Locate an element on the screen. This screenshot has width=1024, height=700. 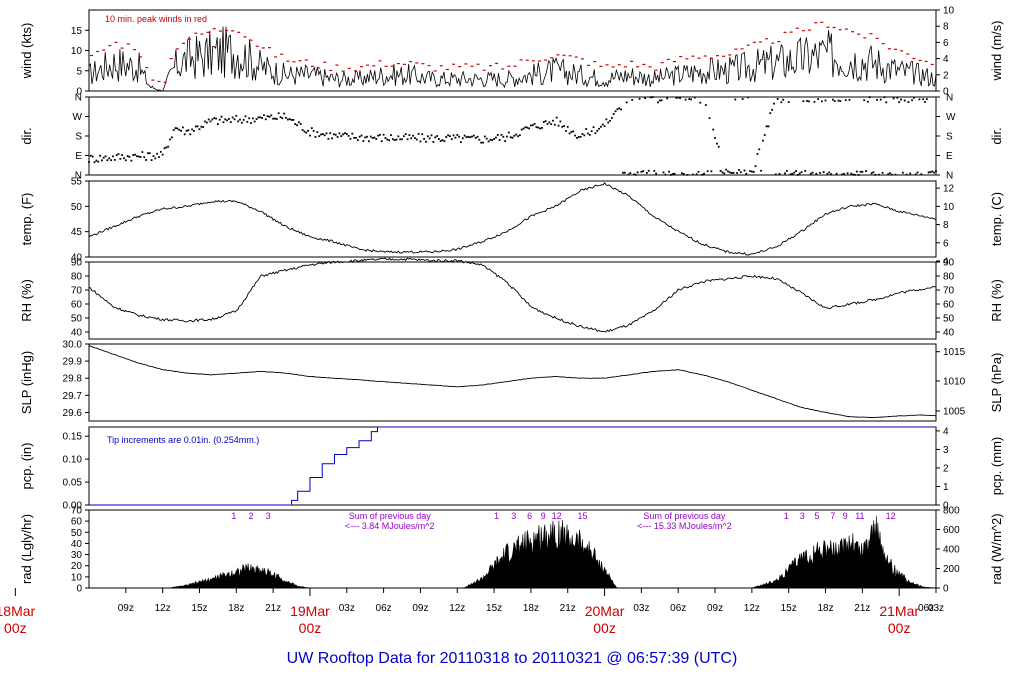
y-tick-label: 90 is located at coordinates (77, 263).